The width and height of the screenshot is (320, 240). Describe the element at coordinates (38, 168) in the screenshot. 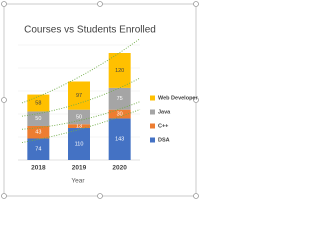

I see `x-tick-label: 2018` at that location.